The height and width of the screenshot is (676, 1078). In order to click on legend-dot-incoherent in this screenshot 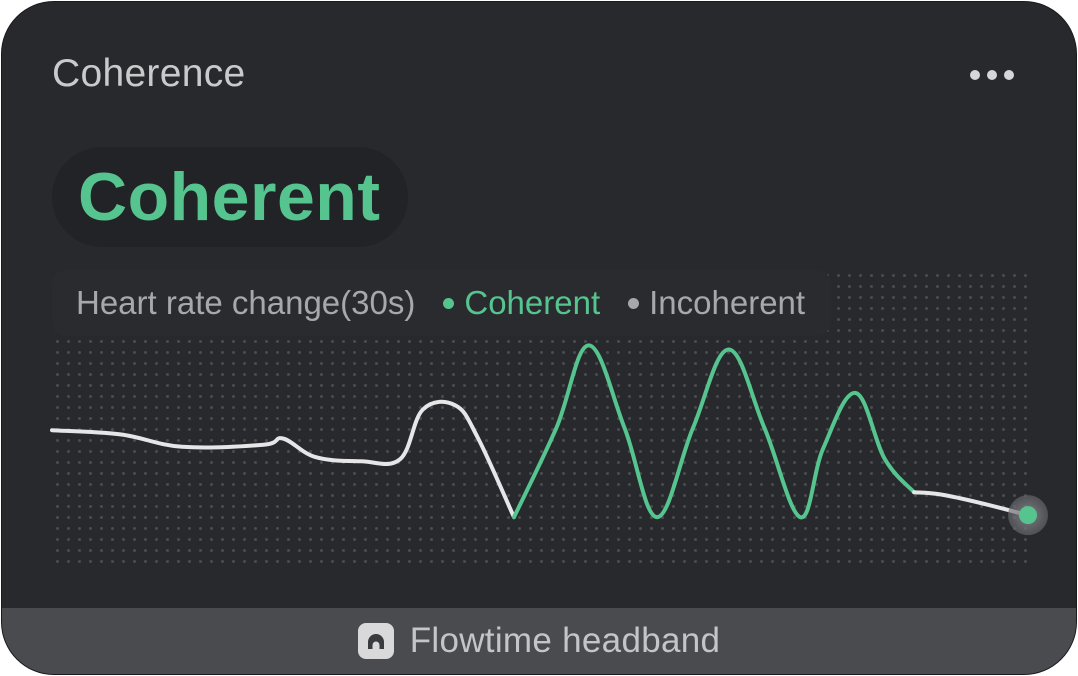, I will do `click(634, 303)`.